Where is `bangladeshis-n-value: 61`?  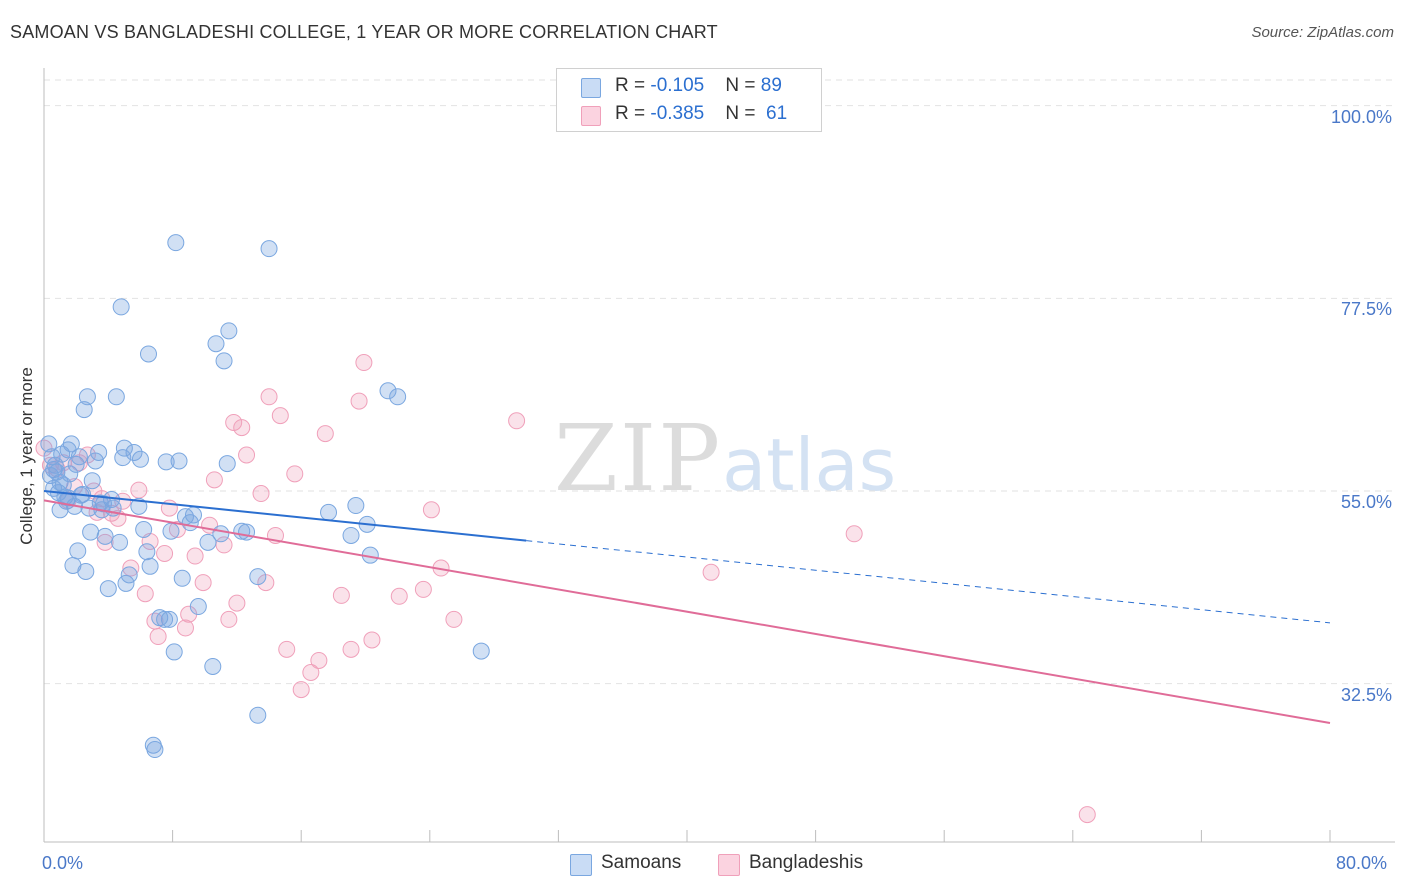 bangladeshis-n-value: 61 is located at coordinates (774, 113).